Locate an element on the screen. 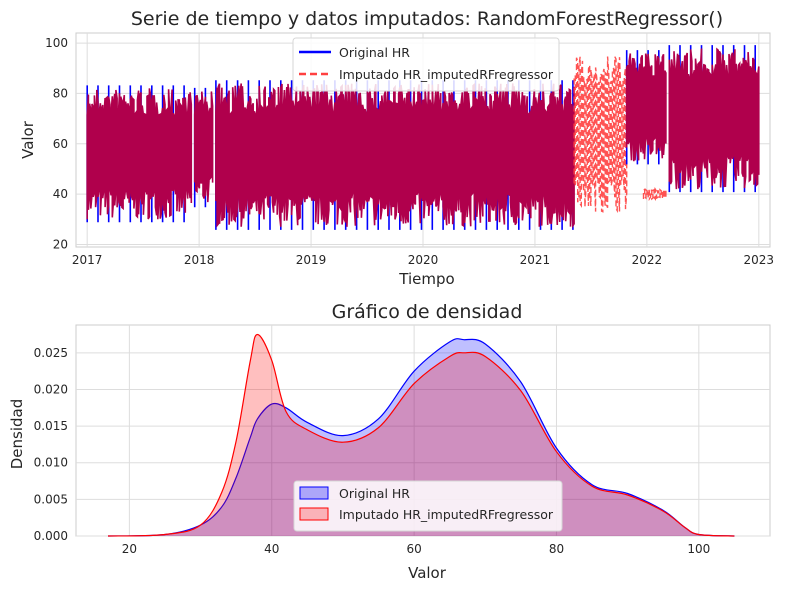 The height and width of the screenshot is (594, 790). legend-label-original-density: Original HR is located at coordinates (374, 493).